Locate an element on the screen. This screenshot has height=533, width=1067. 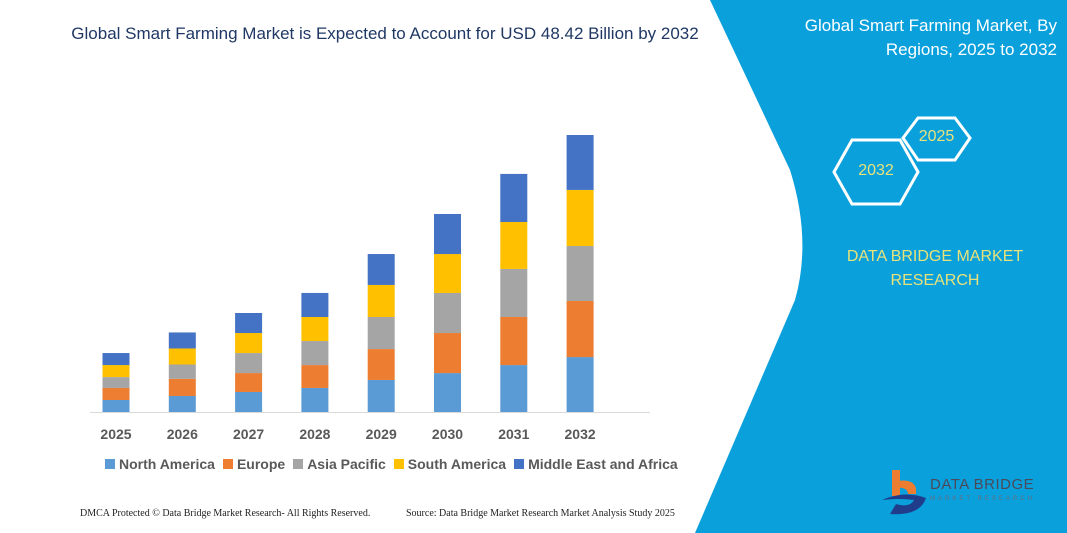
brand-text: DATA BRIDGE MARKET RESEARCH is located at coordinates (935, 268).